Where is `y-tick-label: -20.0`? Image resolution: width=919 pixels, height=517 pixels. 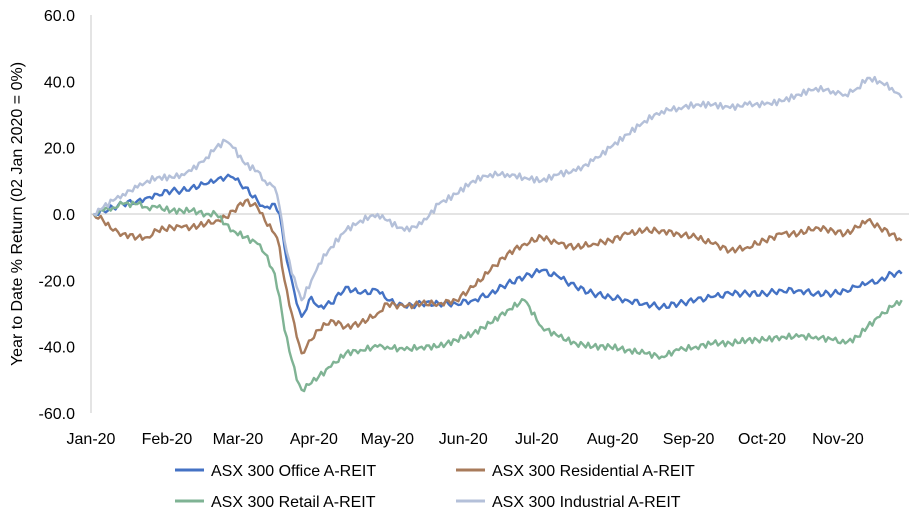
y-tick-label: -20.0 is located at coordinates (57, 281).